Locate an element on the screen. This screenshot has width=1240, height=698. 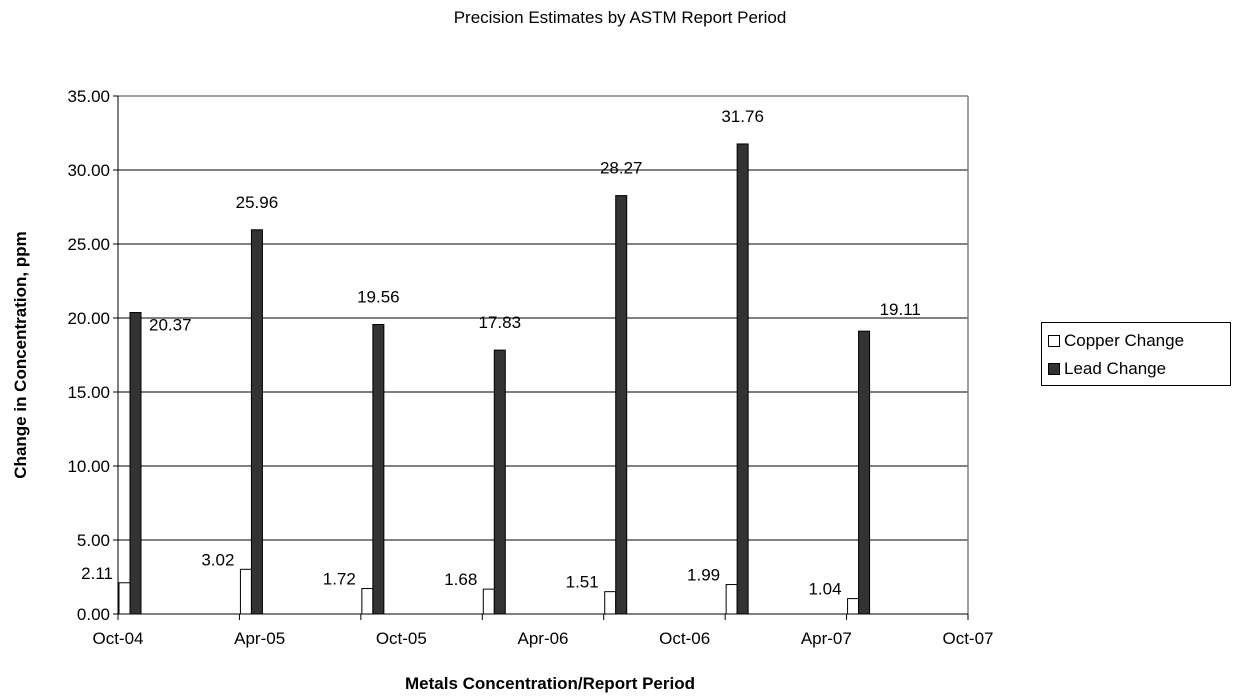
data-label-copper: 3.02 is located at coordinates (217, 559).